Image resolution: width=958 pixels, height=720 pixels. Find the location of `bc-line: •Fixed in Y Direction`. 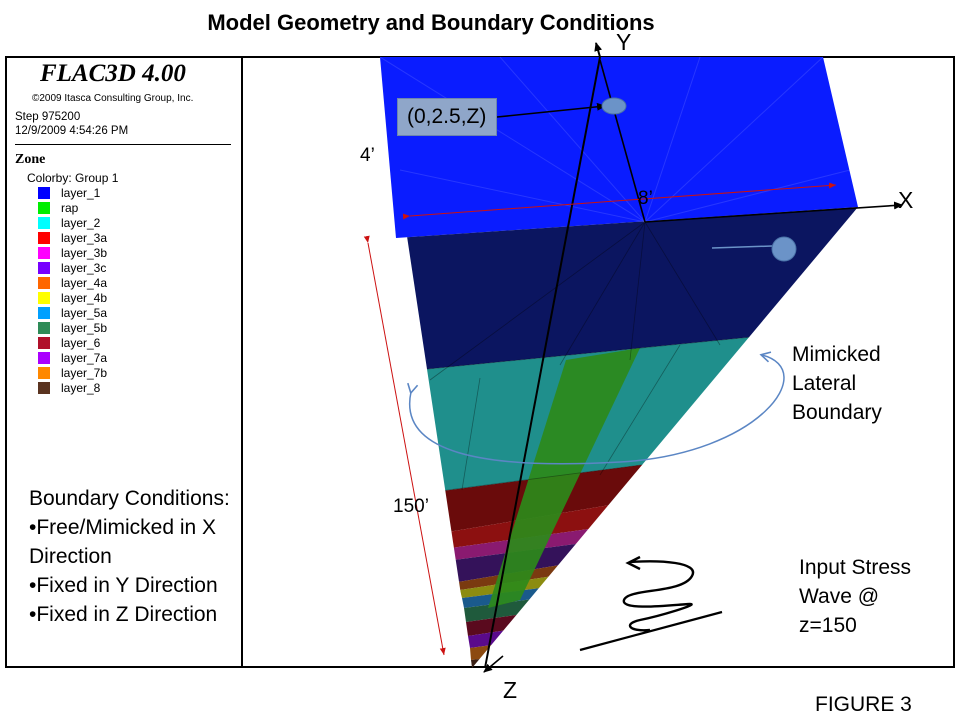

bc-line: •Fixed in Y Direction is located at coordinates (123, 585).